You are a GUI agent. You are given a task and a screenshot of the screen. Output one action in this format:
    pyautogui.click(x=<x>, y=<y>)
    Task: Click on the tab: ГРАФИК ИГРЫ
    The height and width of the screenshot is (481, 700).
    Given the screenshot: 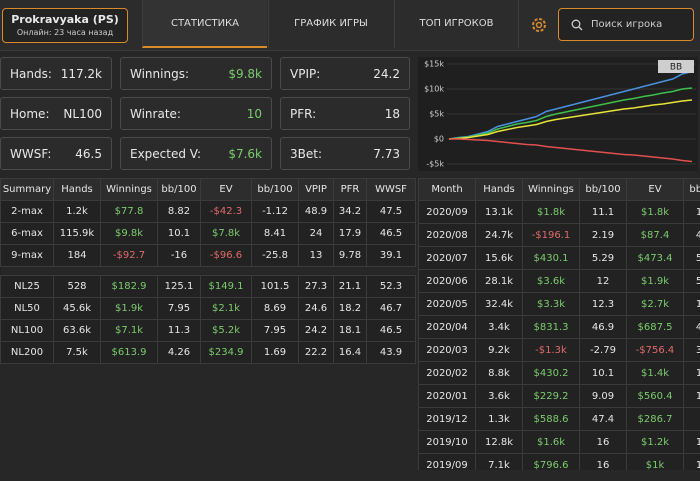 What is the action you would take?
    pyautogui.click(x=330, y=24)
    